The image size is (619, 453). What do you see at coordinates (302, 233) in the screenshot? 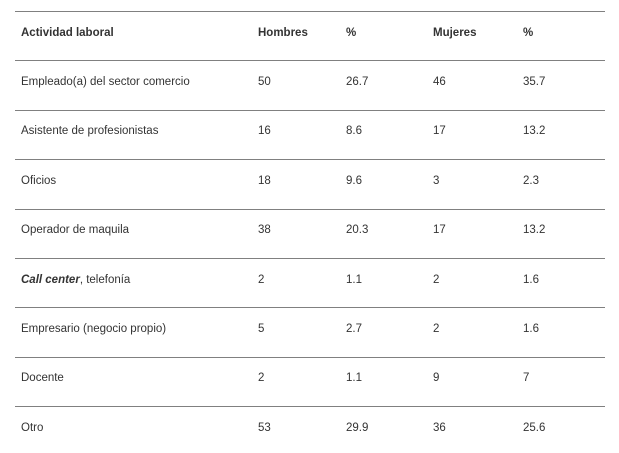
I see `value-cell: 38` at bounding box center [302, 233].